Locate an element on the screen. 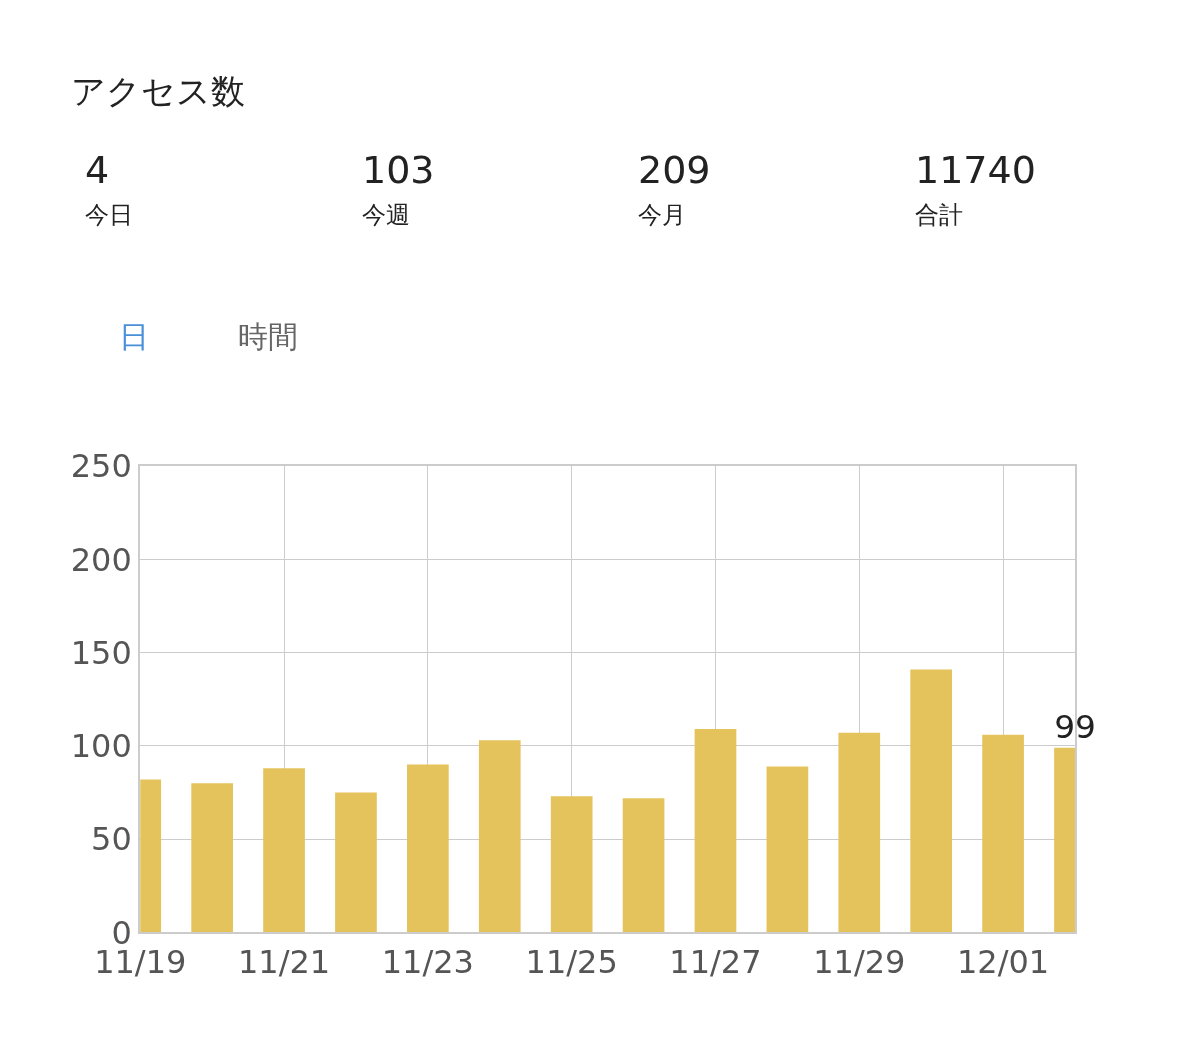 The image size is (1200, 1043). x-tick-label: 11/29 is located at coordinates (859, 961).